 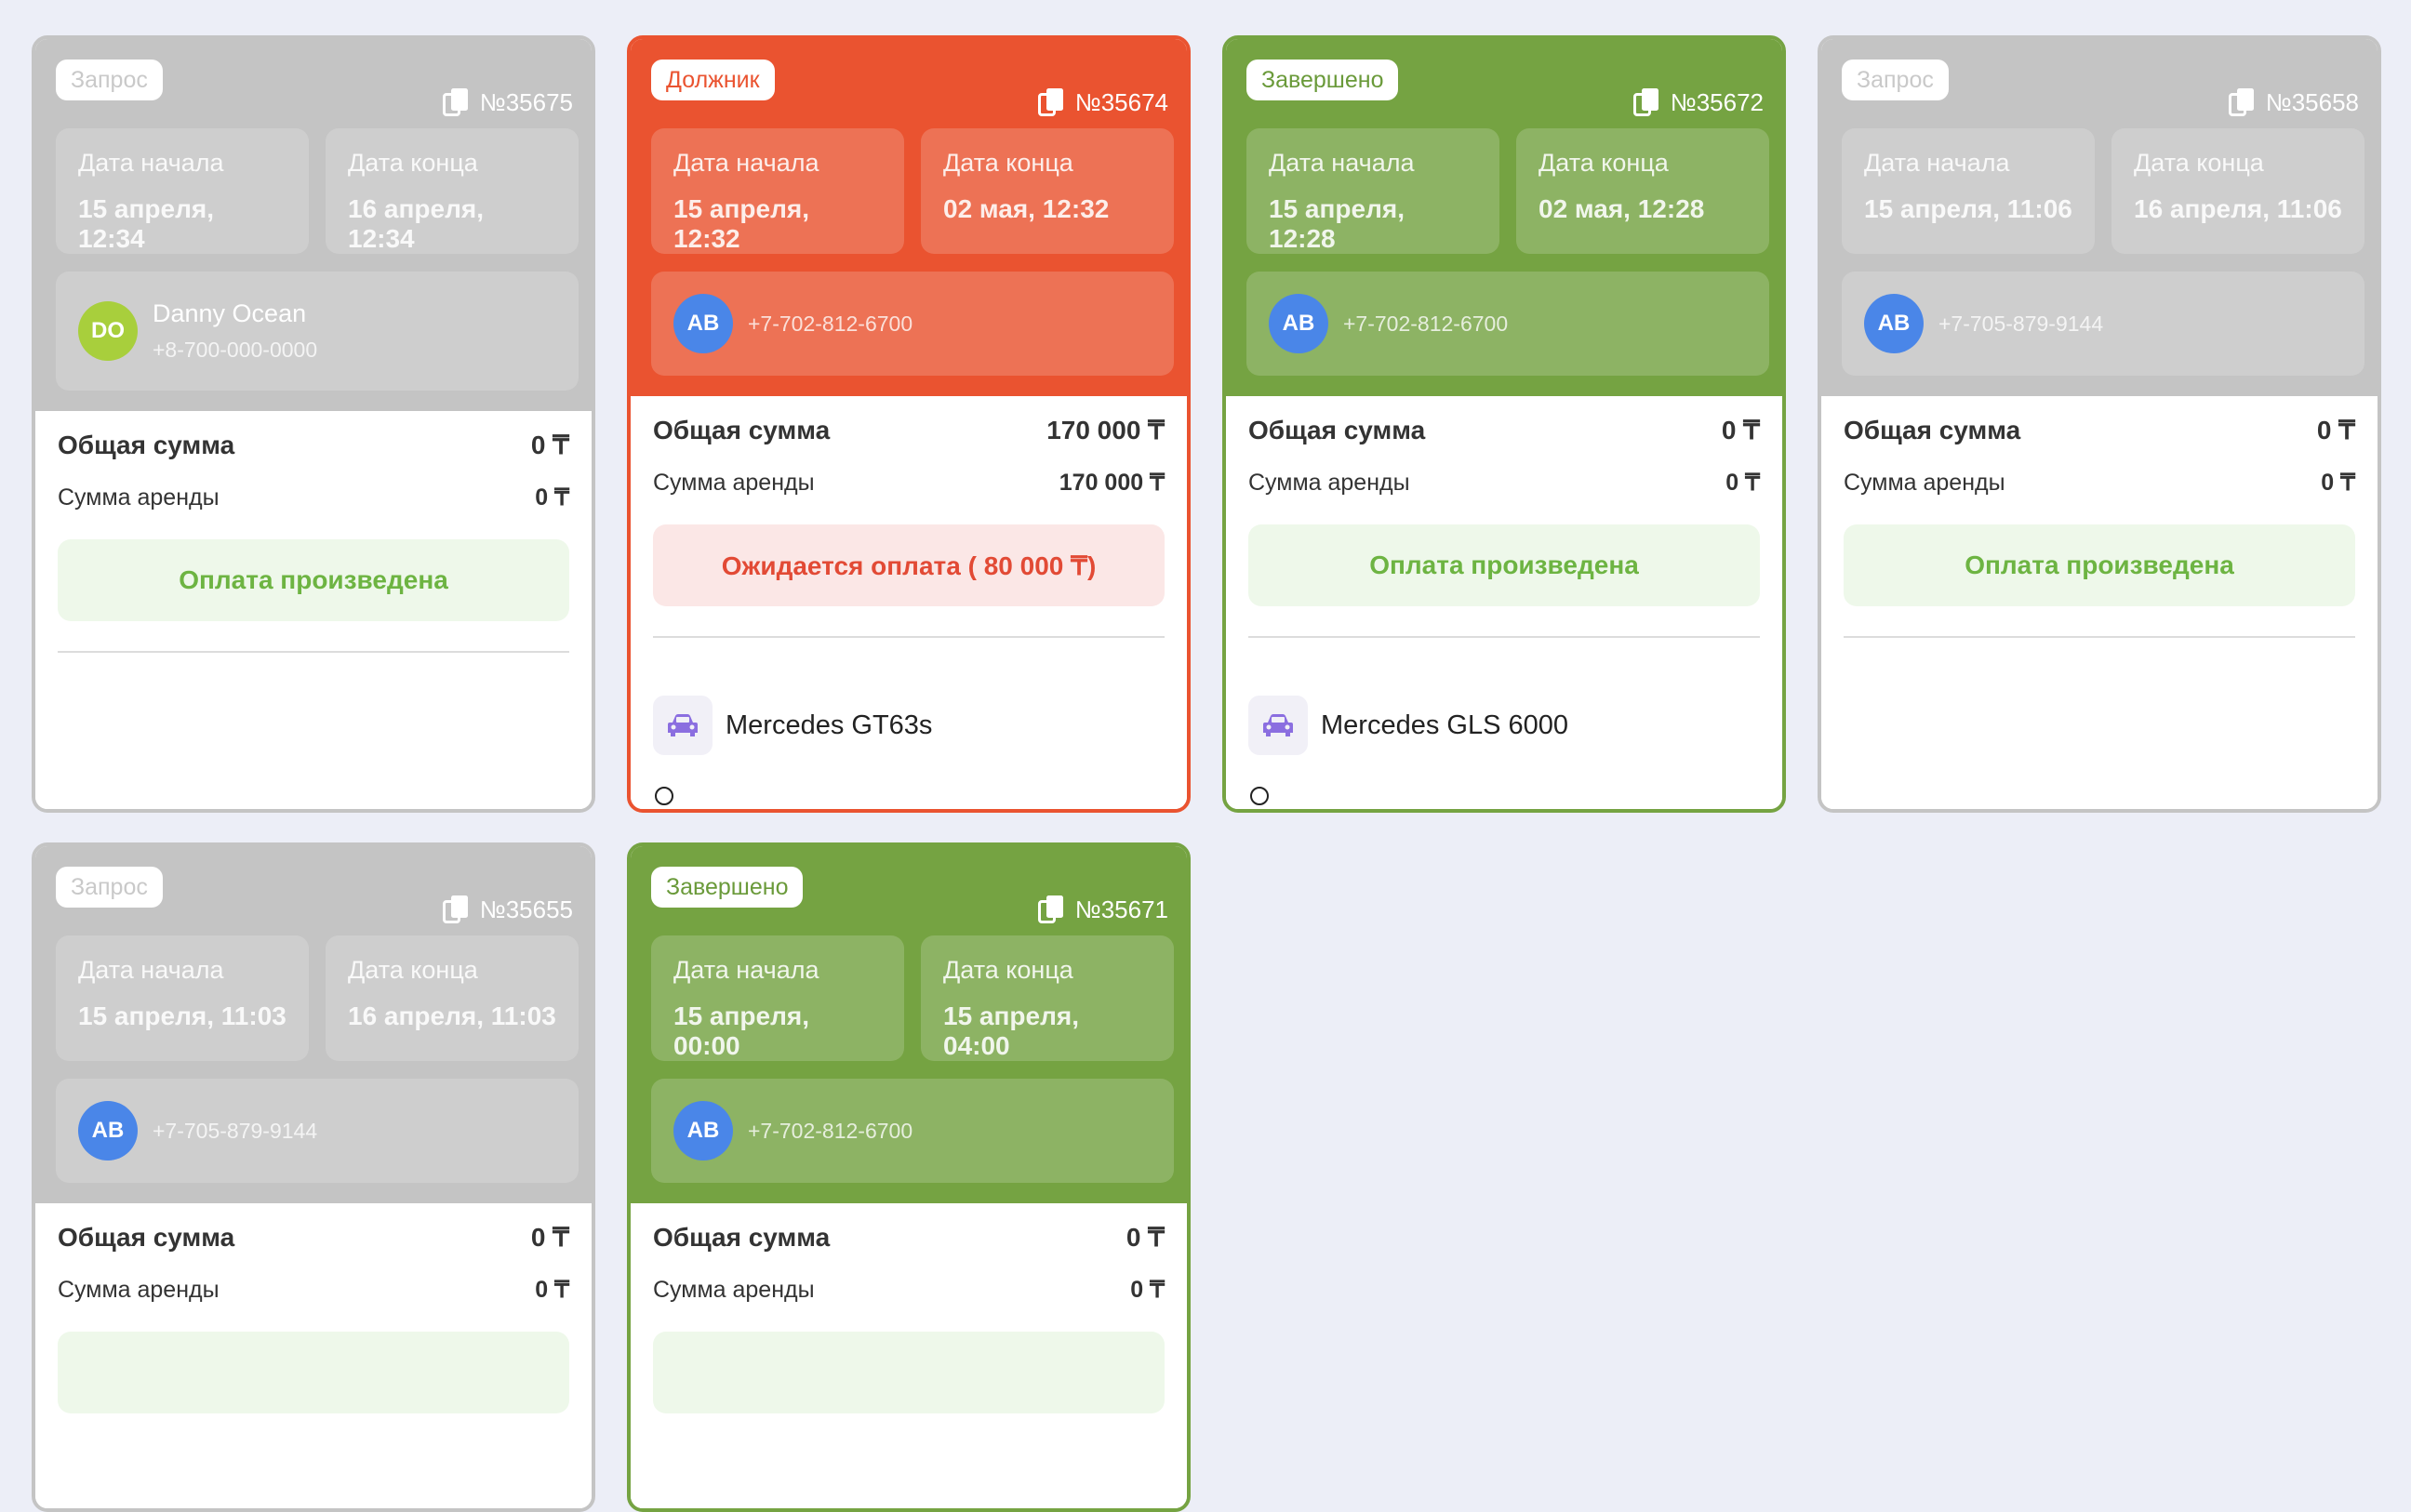 I want to click on car-icon-box, so click(x=1278, y=725).